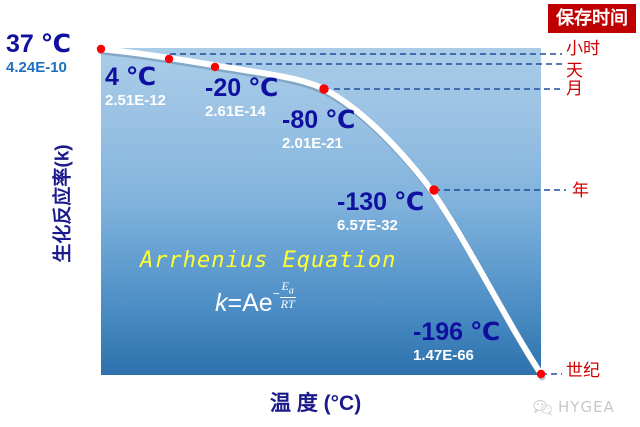 Image resolution: width=640 pixels, height=427 pixels. I want to click on label-temp-minus196c: -196 ℃, so click(457, 332).